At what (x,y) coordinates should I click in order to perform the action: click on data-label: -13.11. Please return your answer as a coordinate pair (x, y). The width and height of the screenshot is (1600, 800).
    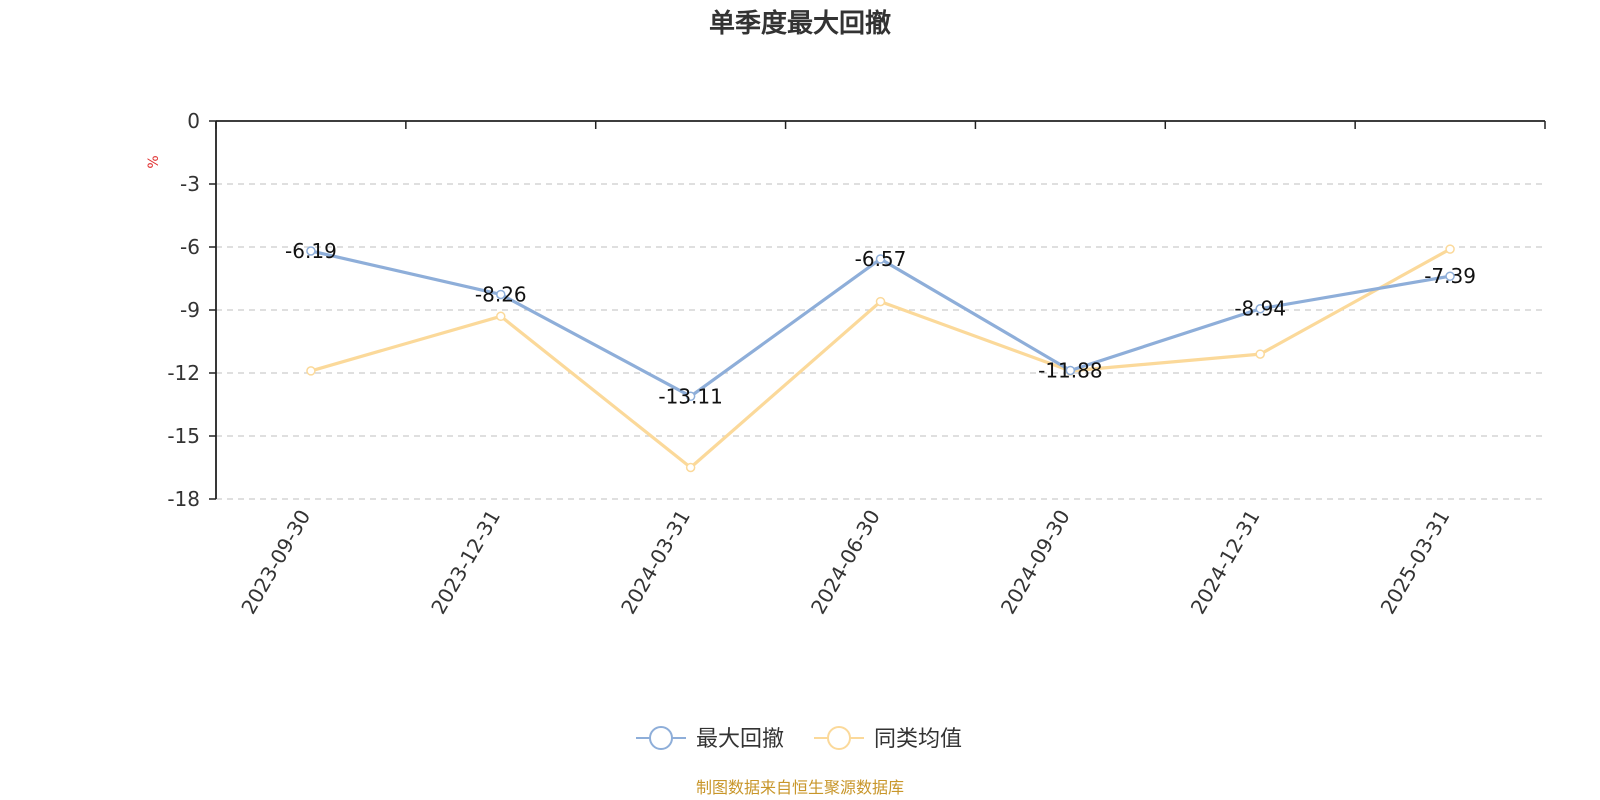
    Looking at the image, I should click on (690, 396).